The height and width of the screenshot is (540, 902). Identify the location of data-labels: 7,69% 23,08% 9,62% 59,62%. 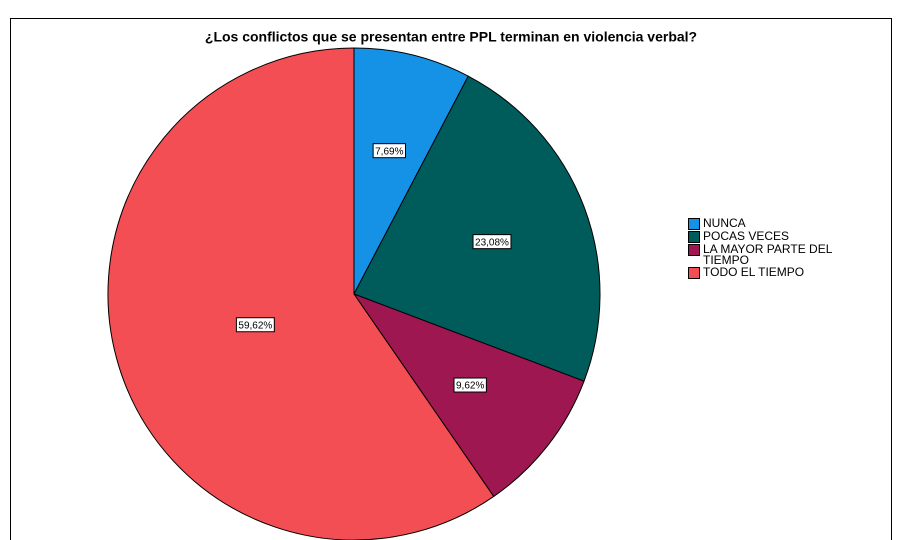
(373, 268).